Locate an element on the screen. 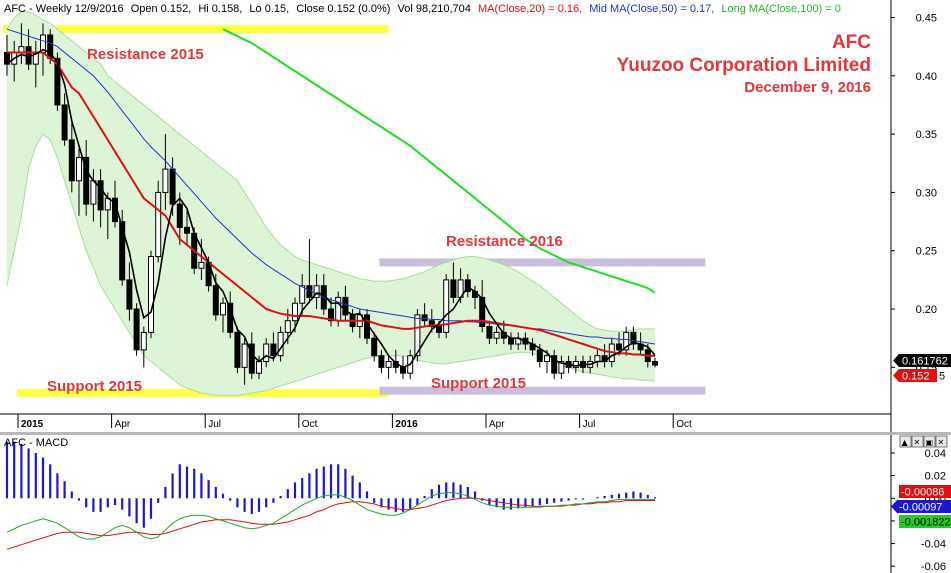 The height and width of the screenshot is (573, 951). resistance-2015-band is located at coordinates (196, 29).